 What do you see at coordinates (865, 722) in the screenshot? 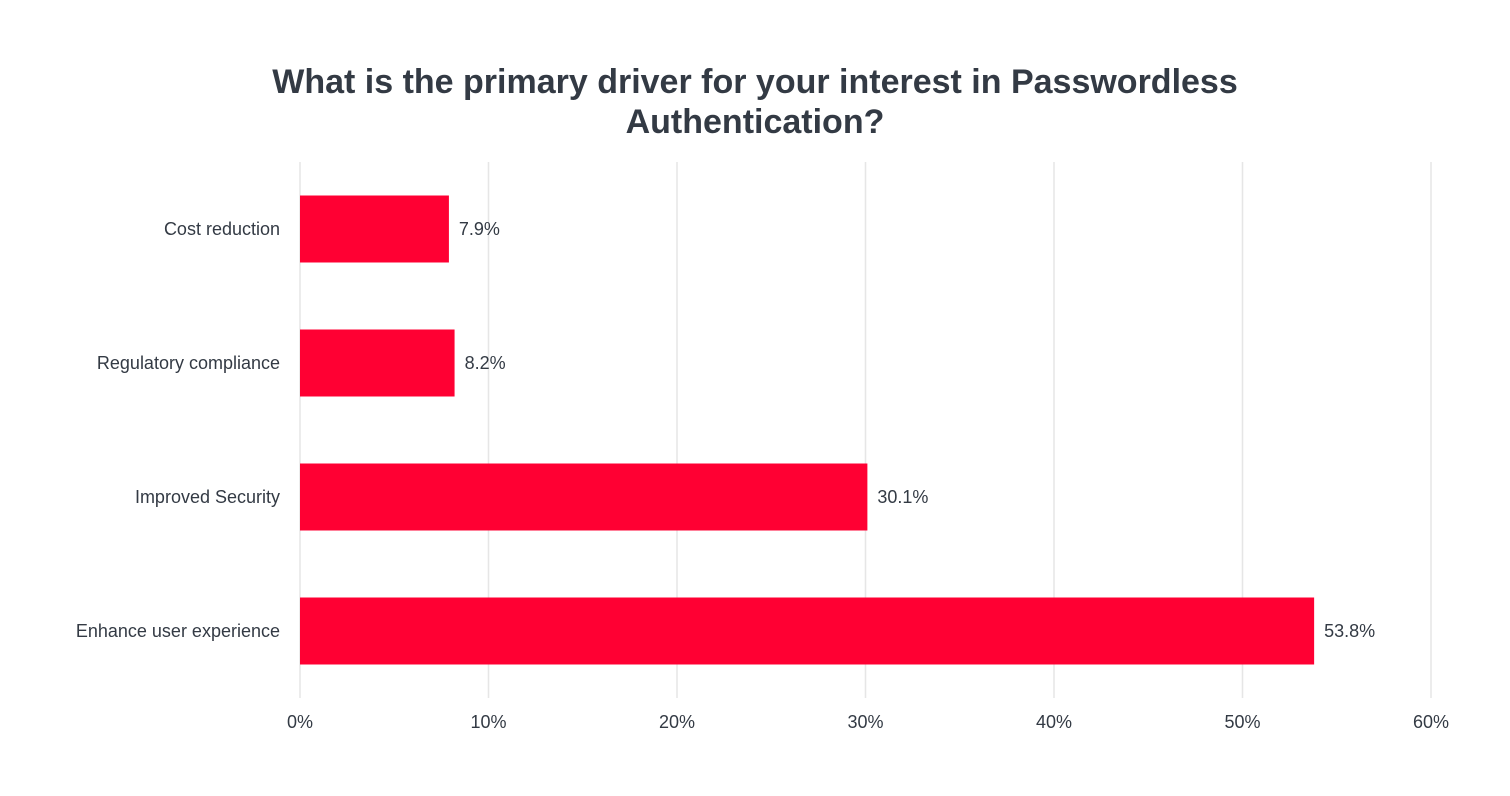
I see `x-tick-label: 30%` at bounding box center [865, 722].